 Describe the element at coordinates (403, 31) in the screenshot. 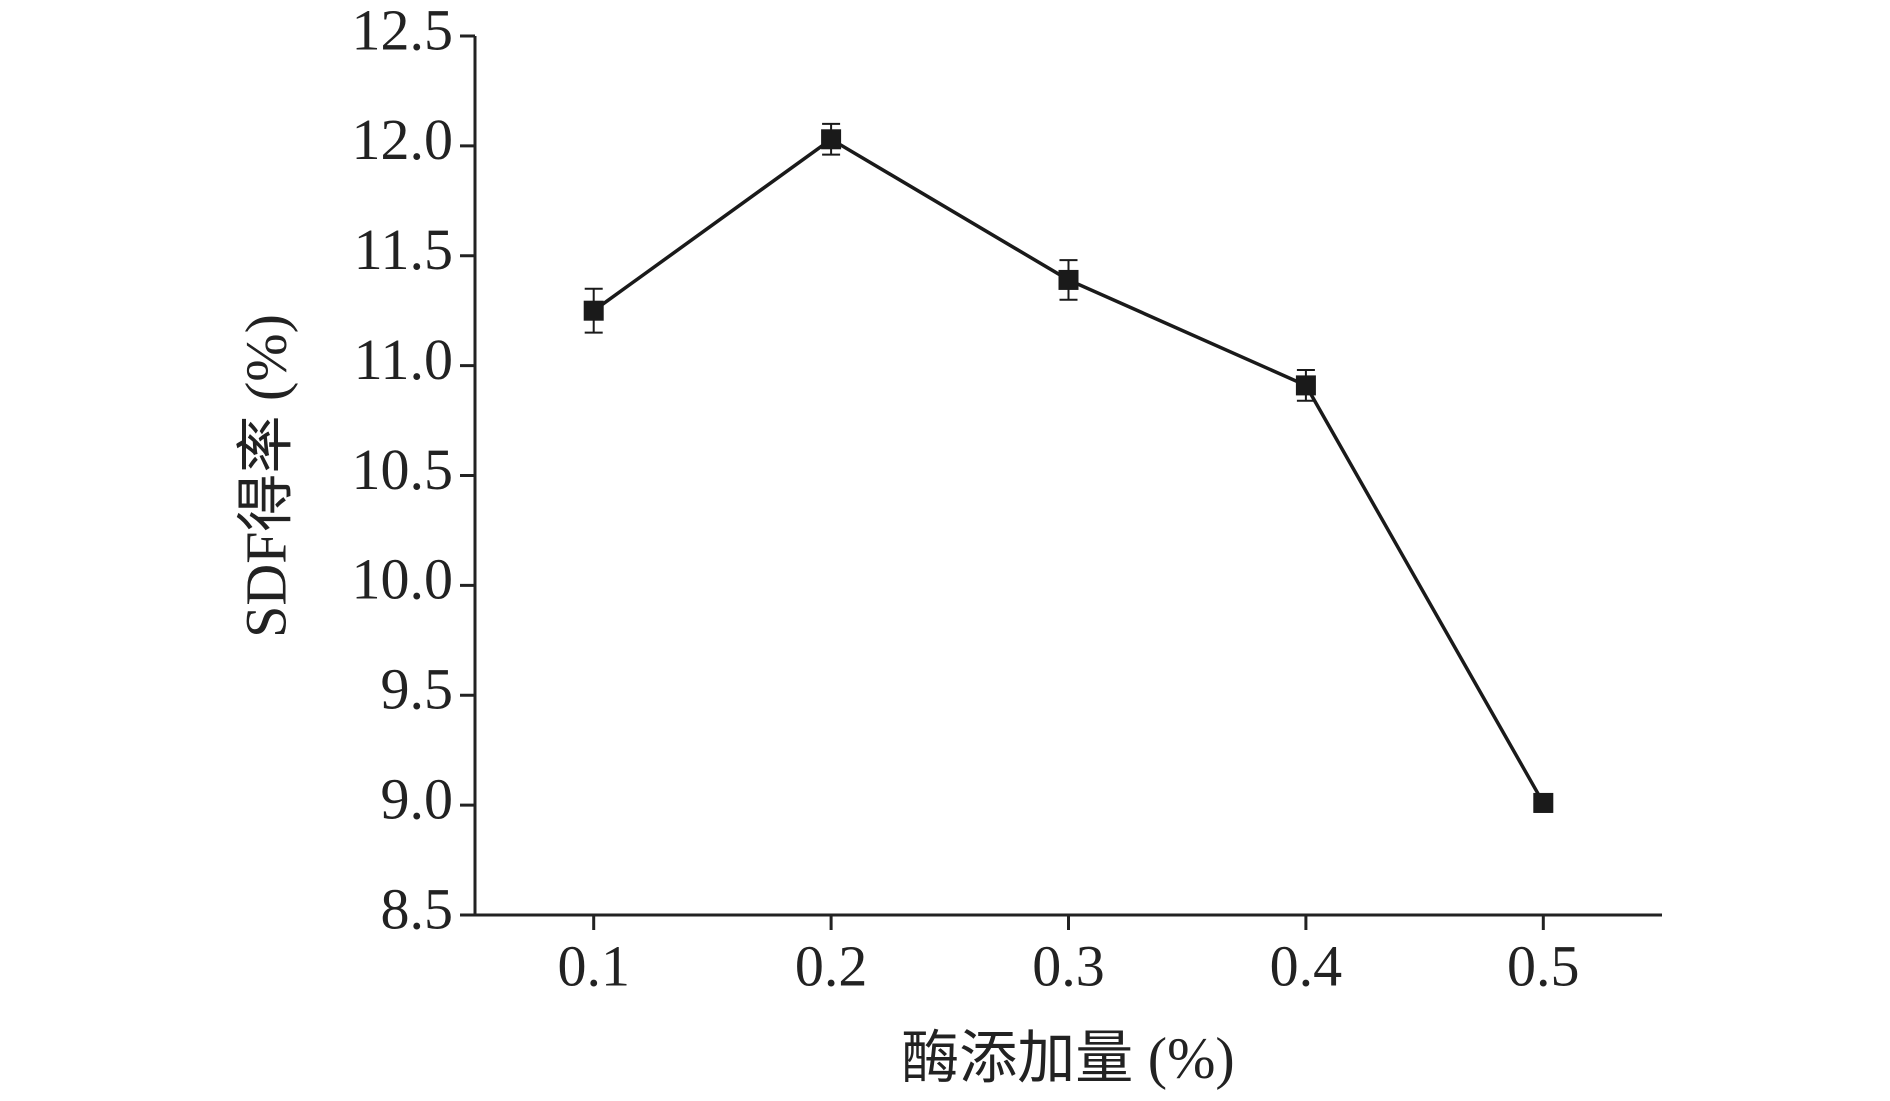

I see `y-tick-label: 12.5` at that location.